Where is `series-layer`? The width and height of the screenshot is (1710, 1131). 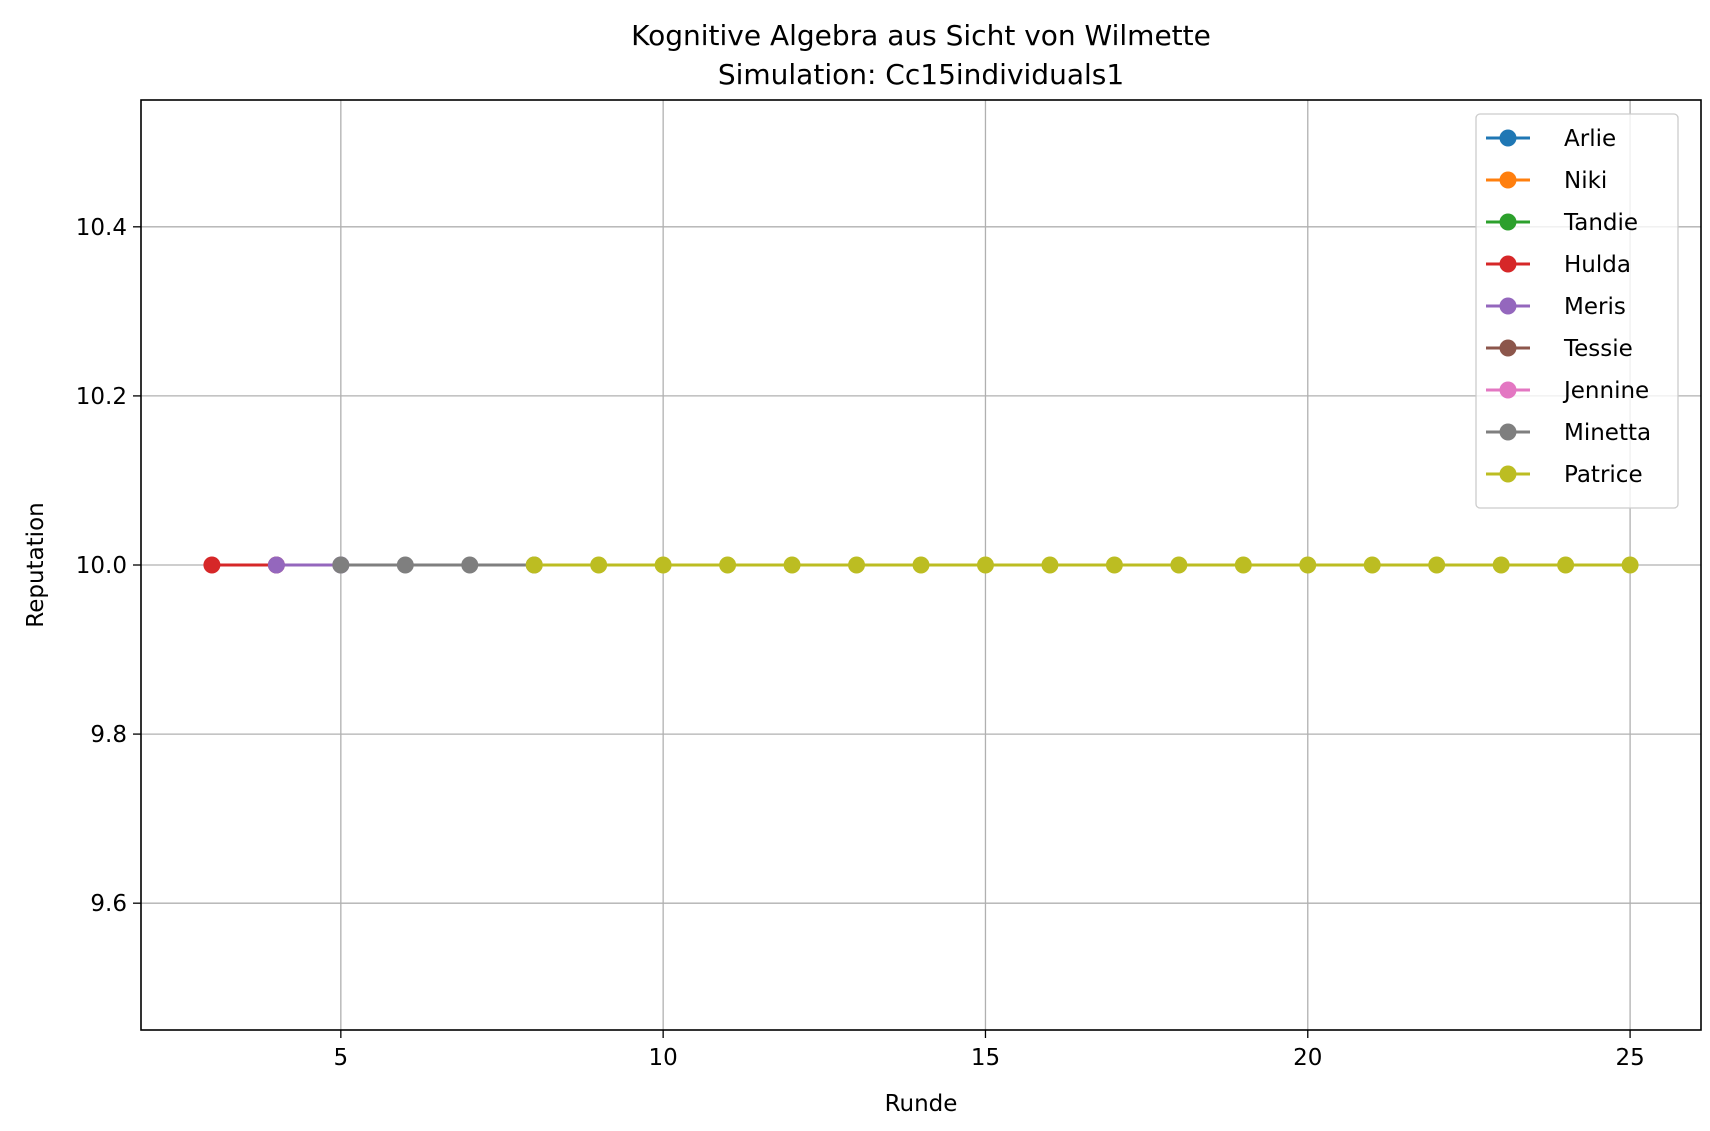 series-layer is located at coordinates (921, 565).